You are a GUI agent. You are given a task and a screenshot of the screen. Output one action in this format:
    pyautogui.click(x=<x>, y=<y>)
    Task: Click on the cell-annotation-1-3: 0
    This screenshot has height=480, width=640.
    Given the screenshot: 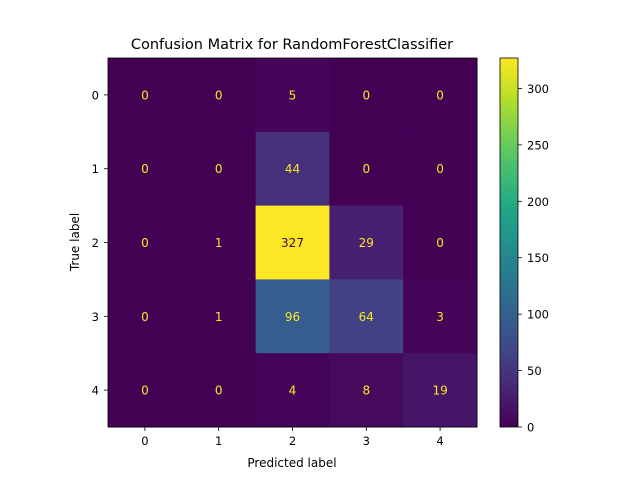 What is the action you would take?
    pyautogui.click(x=366, y=169)
    